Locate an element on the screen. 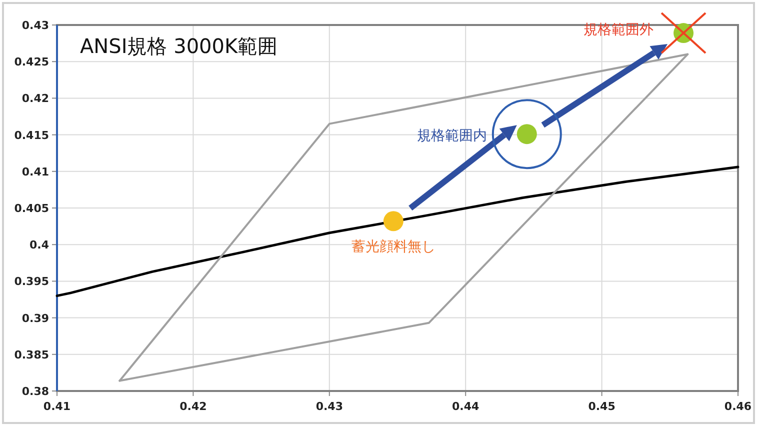 Image resolution: width=757 pixels, height=426 pixels. y-tick-label: 0.43 is located at coordinates (35, 25).